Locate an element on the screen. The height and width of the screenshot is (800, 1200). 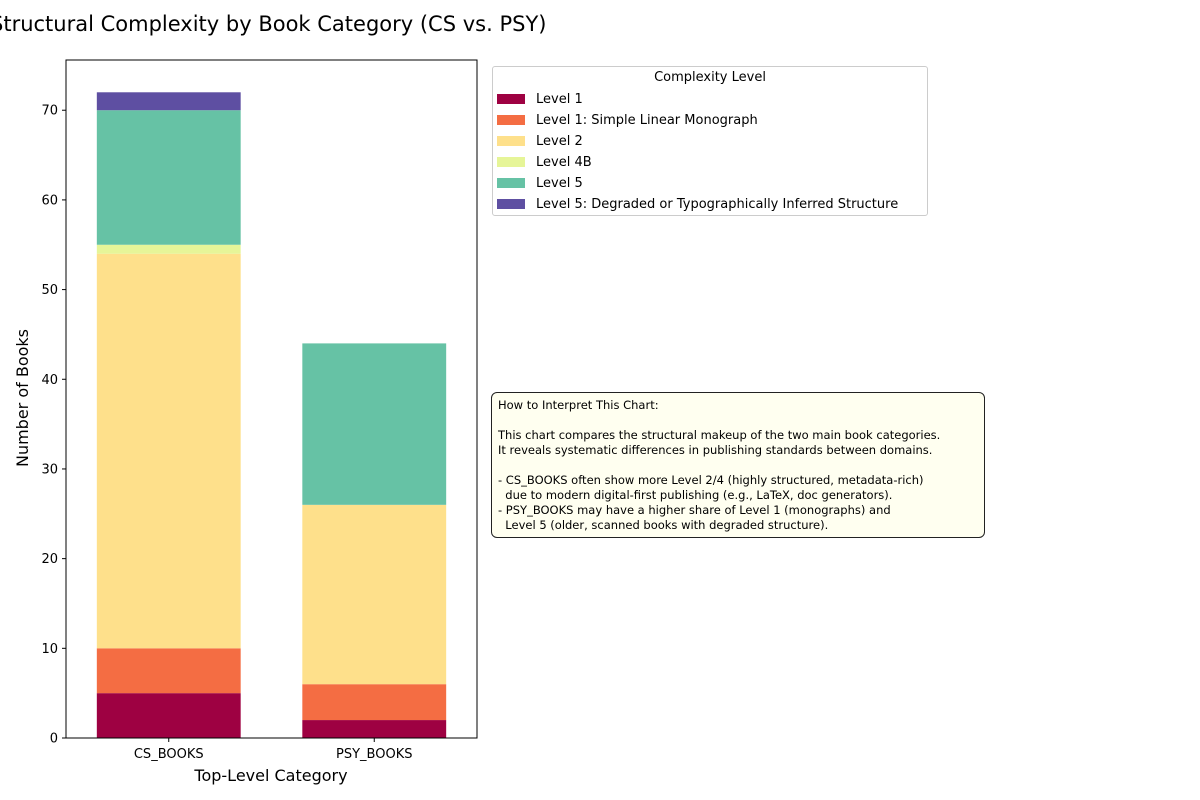
legend-item: Level 5 is located at coordinates (540, 183).